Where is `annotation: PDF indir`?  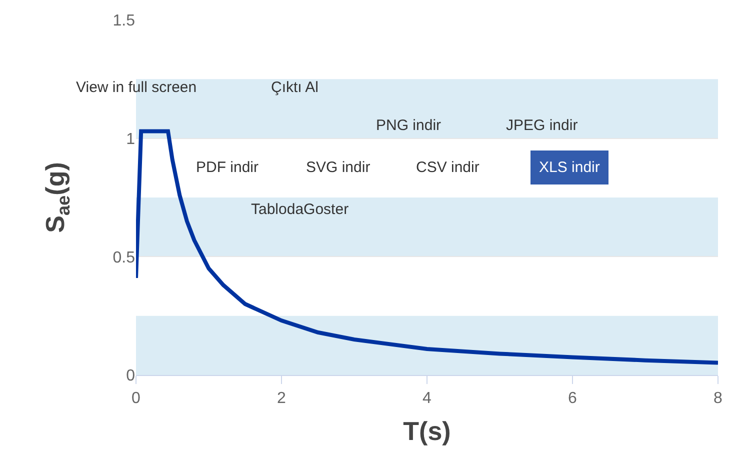
annotation: PDF indir is located at coordinates (227, 167).